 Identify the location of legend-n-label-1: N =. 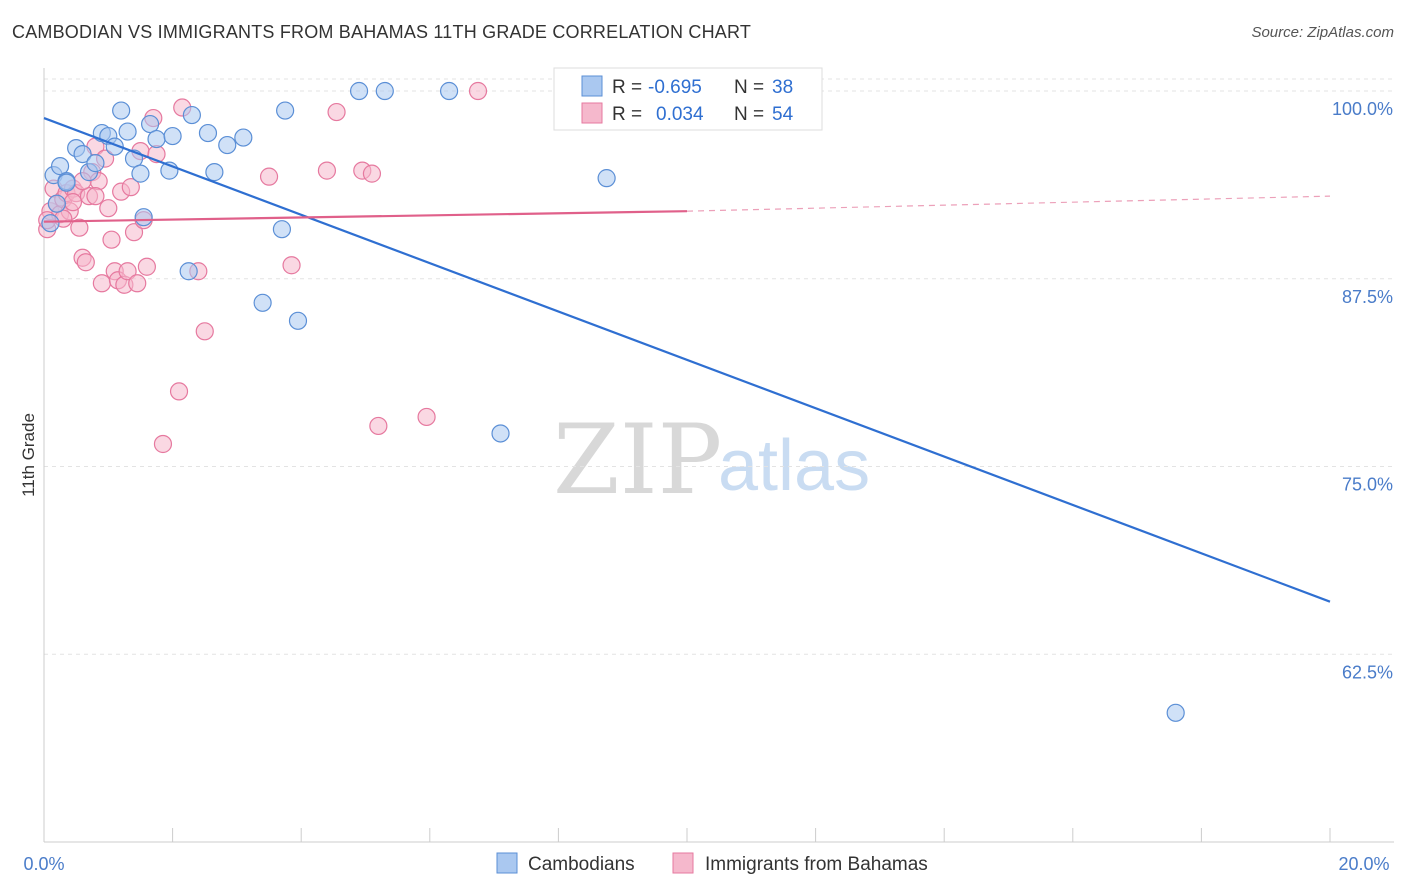
(749, 87).